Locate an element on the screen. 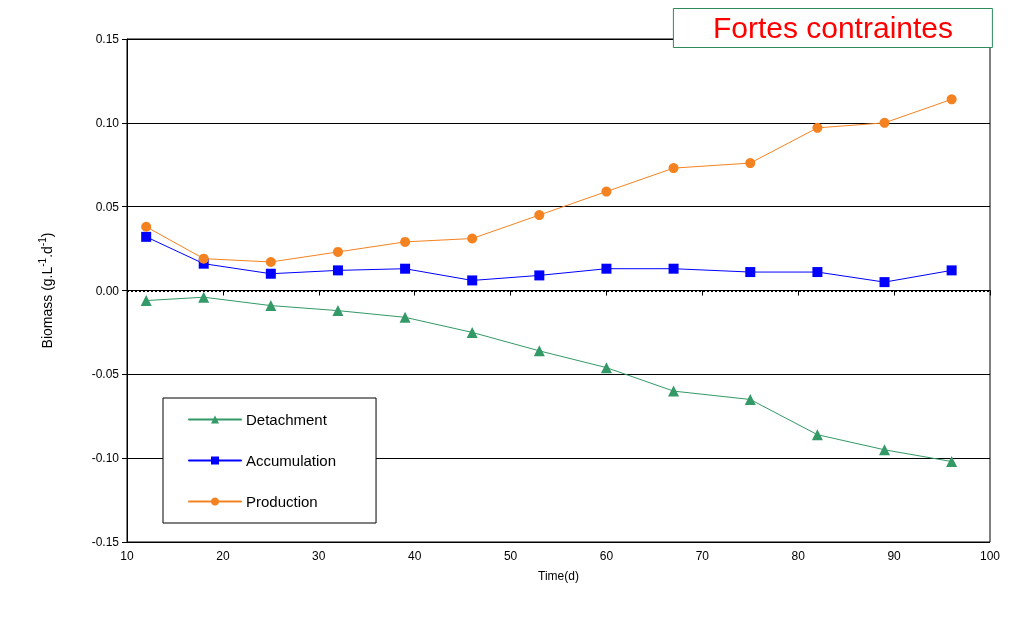 The height and width of the screenshot is (630, 1017). y-axis-title: Biomass (g.L-1.d-1) is located at coordinates (45, 290).